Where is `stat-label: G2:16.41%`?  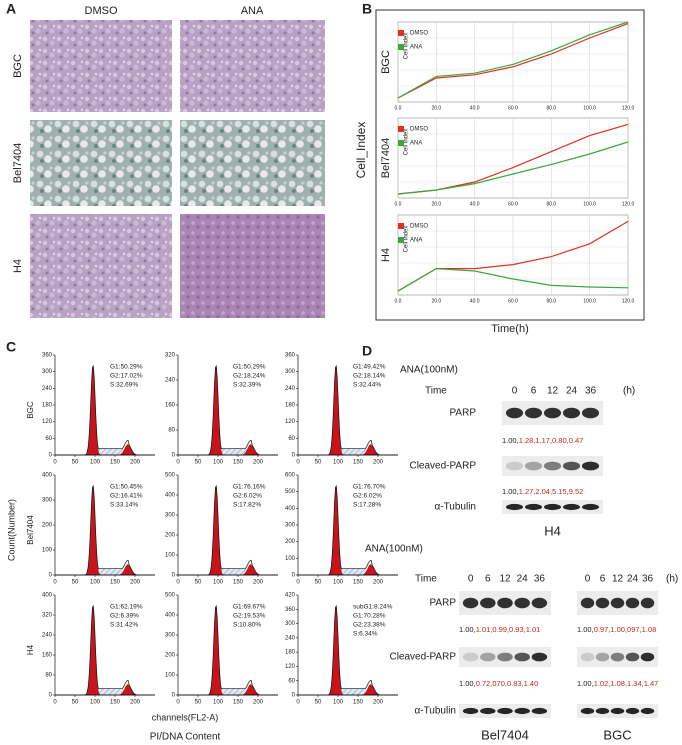 stat-label: G2:16.41% is located at coordinates (126, 496).